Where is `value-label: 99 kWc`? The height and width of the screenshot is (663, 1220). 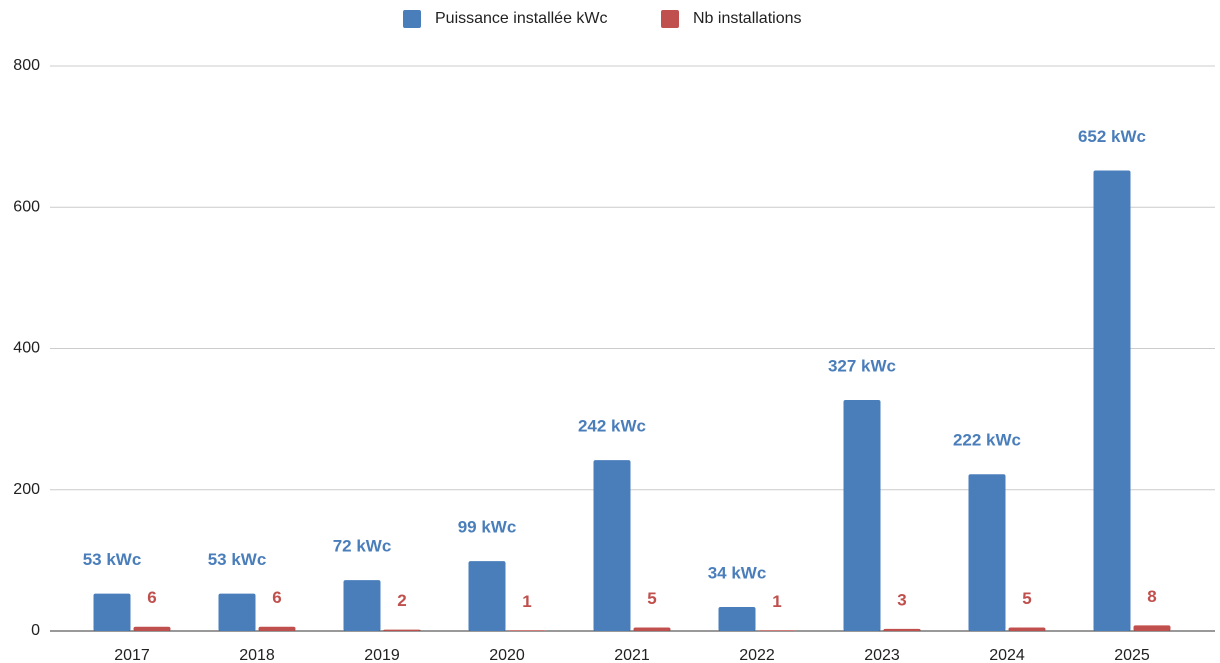
value-label: 99 kWc is located at coordinates (487, 527).